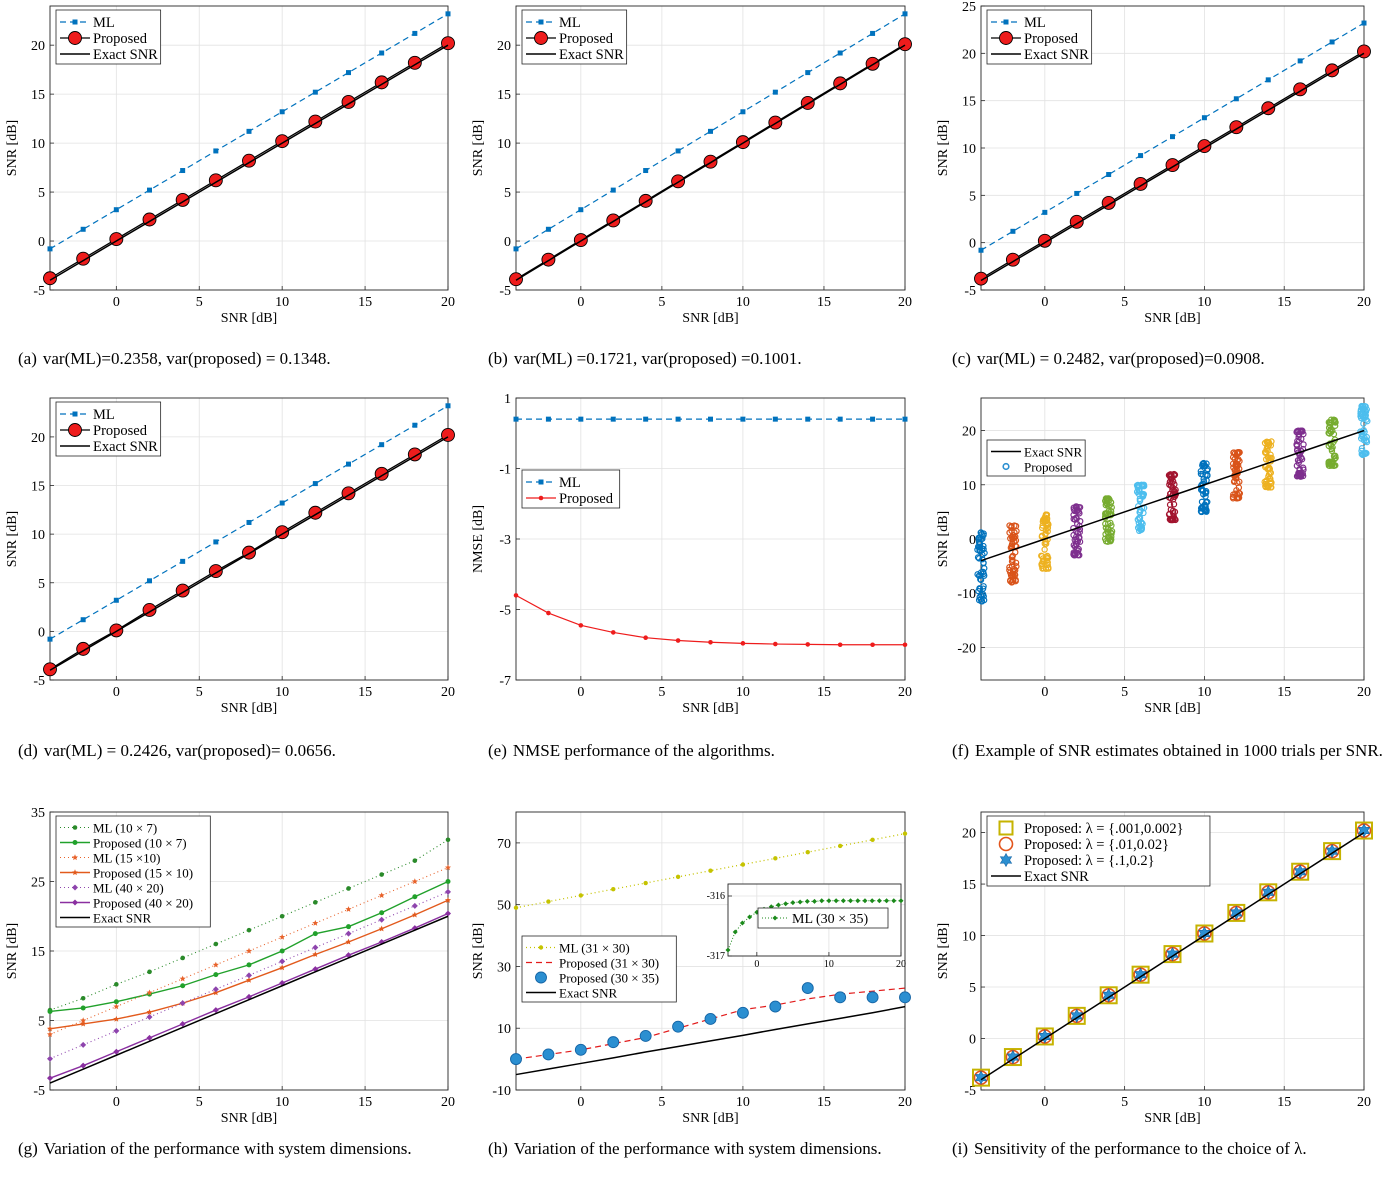 The height and width of the screenshot is (1192, 1400). I want to click on legend-label: Proposed: λ = {.1,0.2}, so click(1089, 861).